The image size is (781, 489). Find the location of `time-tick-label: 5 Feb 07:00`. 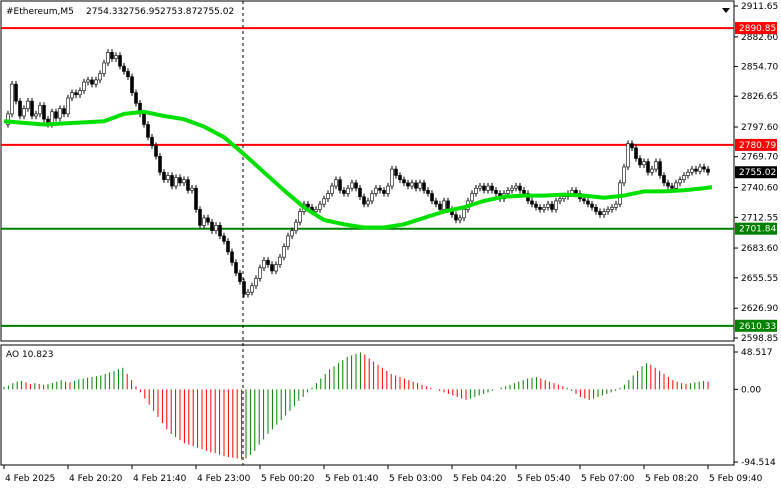

time-tick-label: 5 Feb 07:00 is located at coordinates (608, 479).